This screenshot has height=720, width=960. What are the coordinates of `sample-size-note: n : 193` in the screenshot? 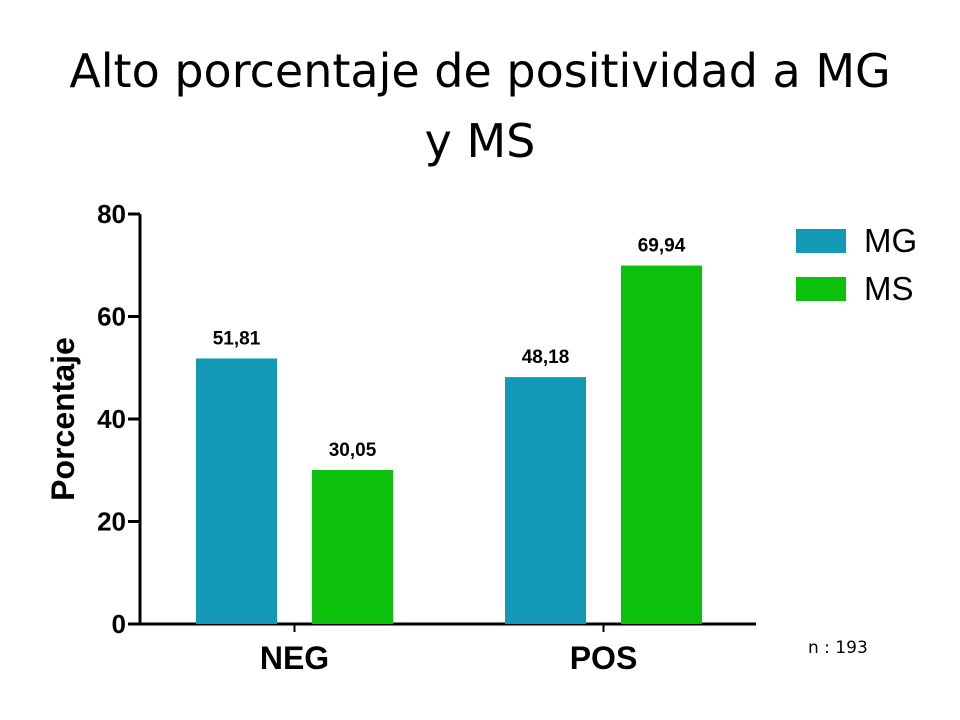 It's located at (838, 648).